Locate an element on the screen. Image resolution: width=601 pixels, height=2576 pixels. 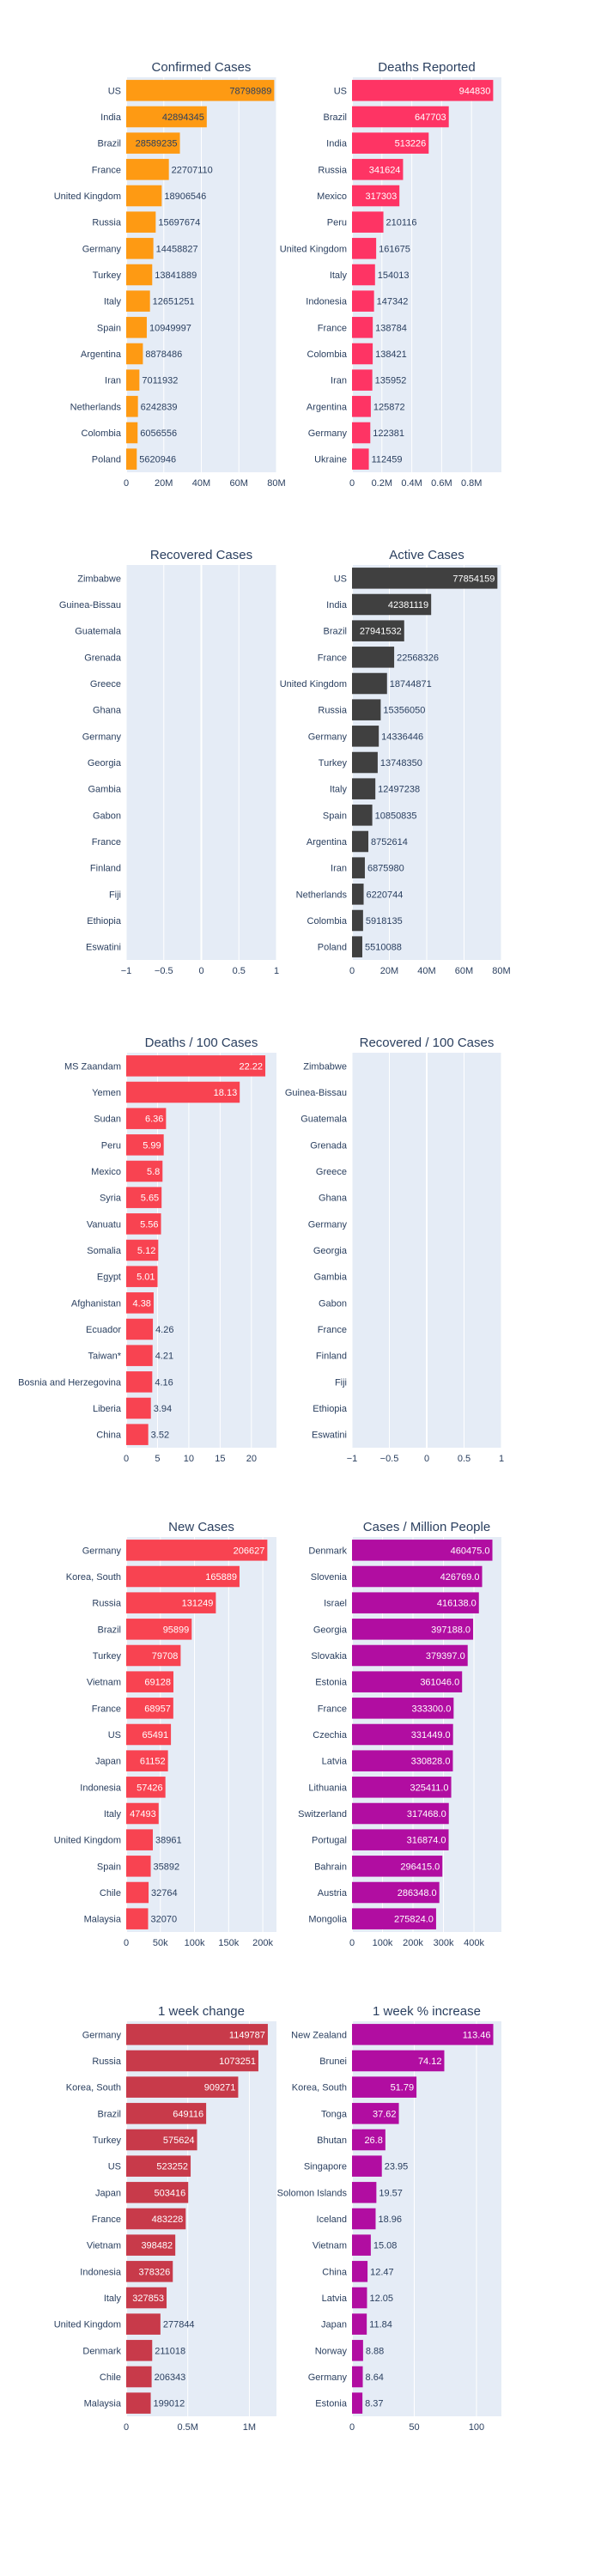
y-tick-label: India is located at coordinates (111, 117).